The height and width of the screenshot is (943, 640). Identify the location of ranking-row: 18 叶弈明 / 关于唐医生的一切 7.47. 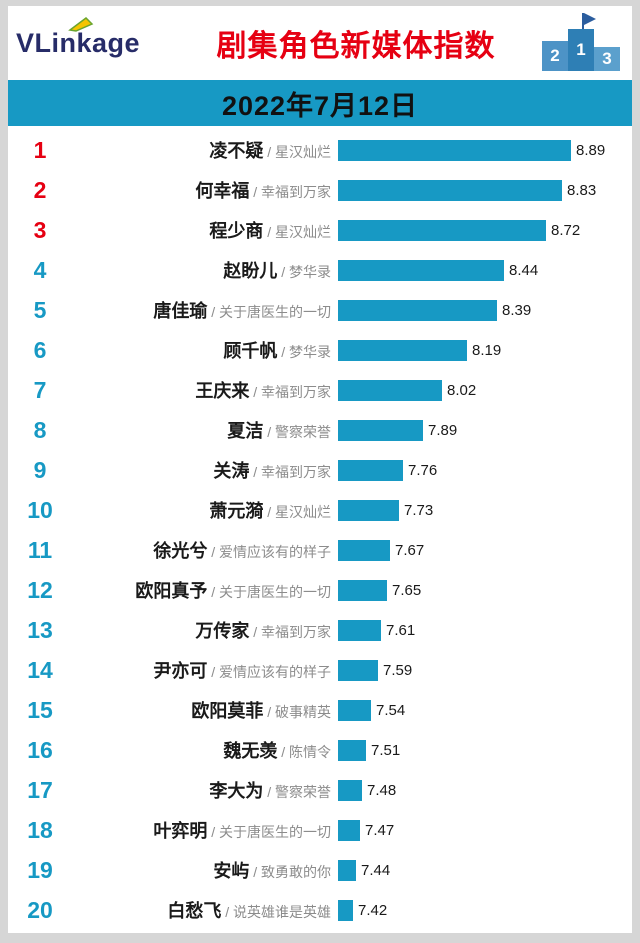
(320, 830).